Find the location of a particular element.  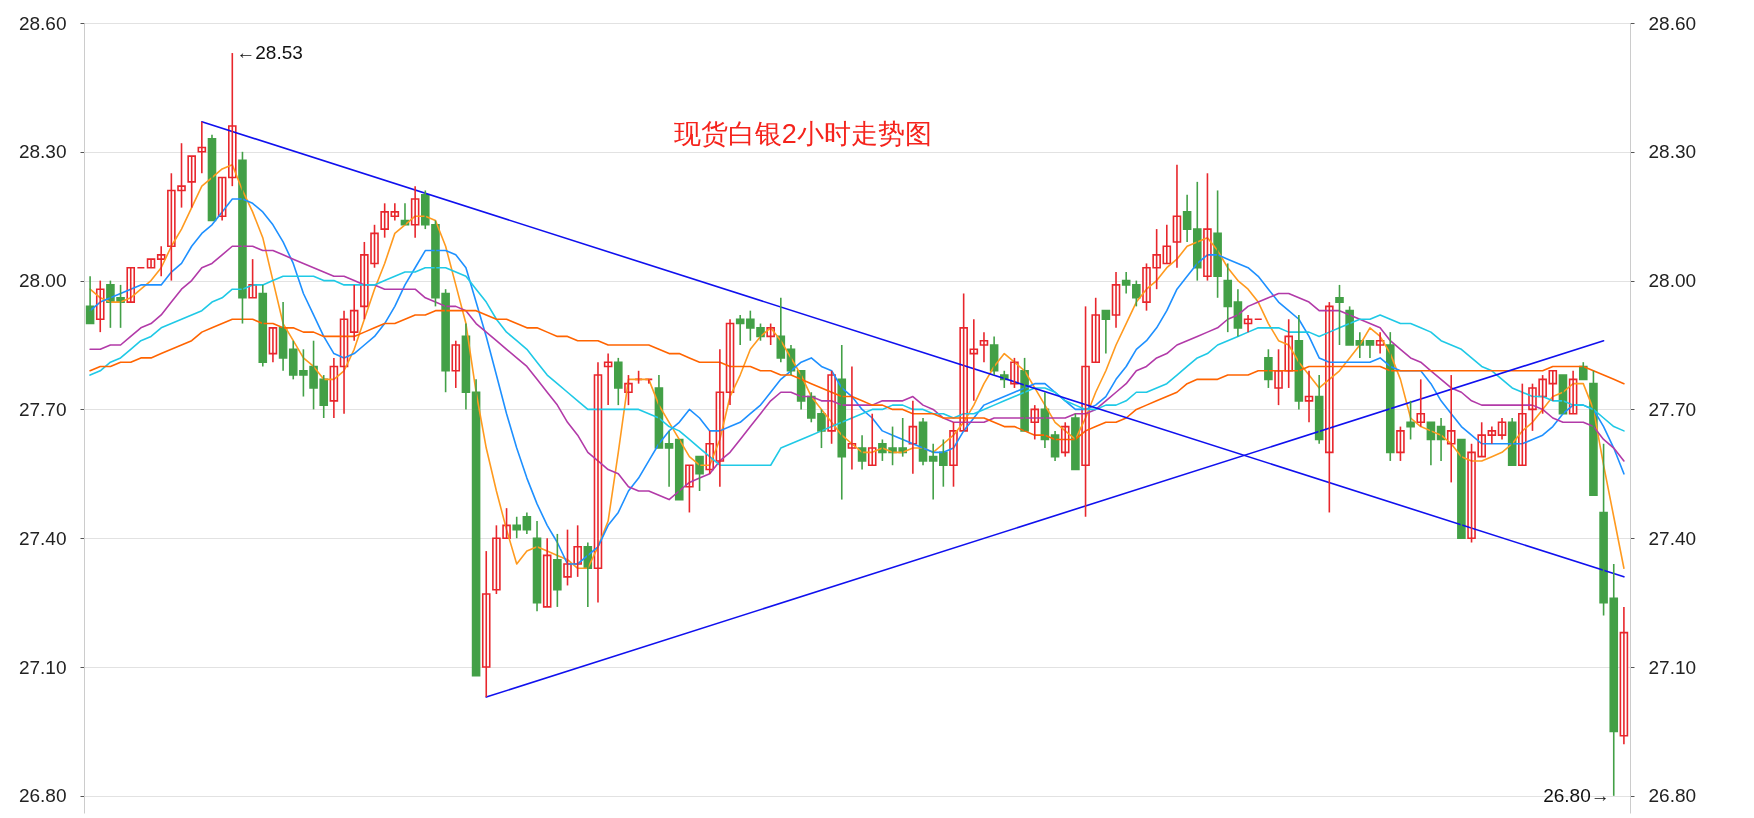

y-tick-label: 27.70 is located at coordinates (42, 409).